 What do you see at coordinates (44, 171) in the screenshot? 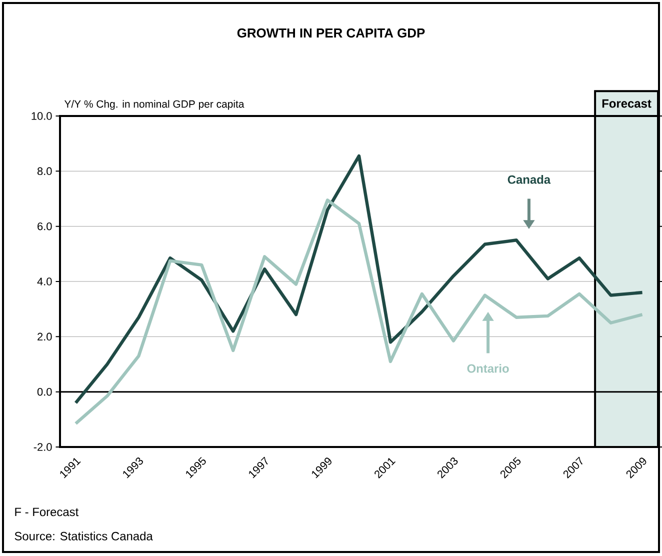
I see `y-tick-label: 8.0` at bounding box center [44, 171].